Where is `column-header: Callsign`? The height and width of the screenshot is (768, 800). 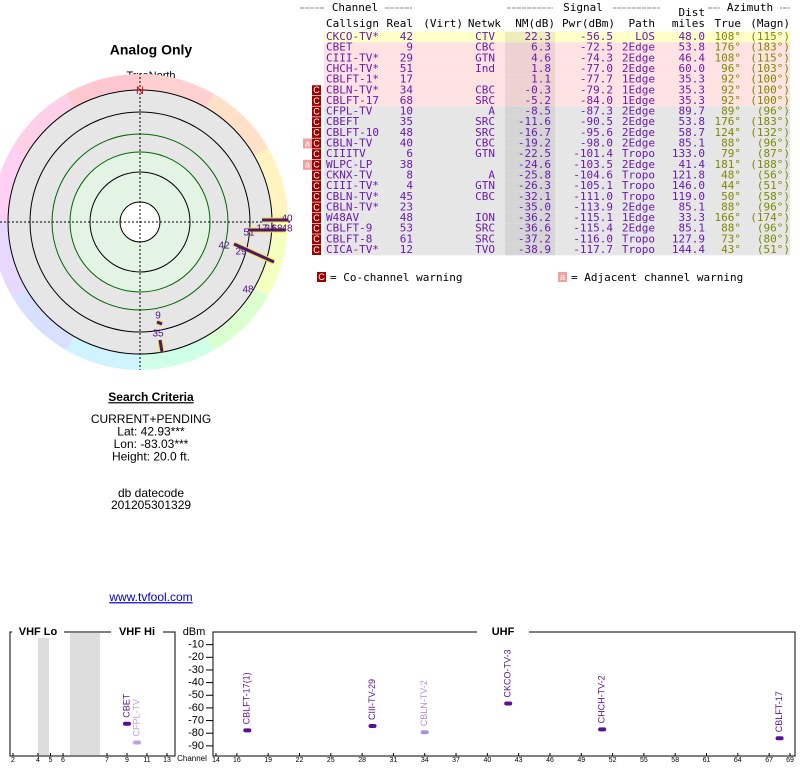
column-header: Callsign is located at coordinates (352, 23).